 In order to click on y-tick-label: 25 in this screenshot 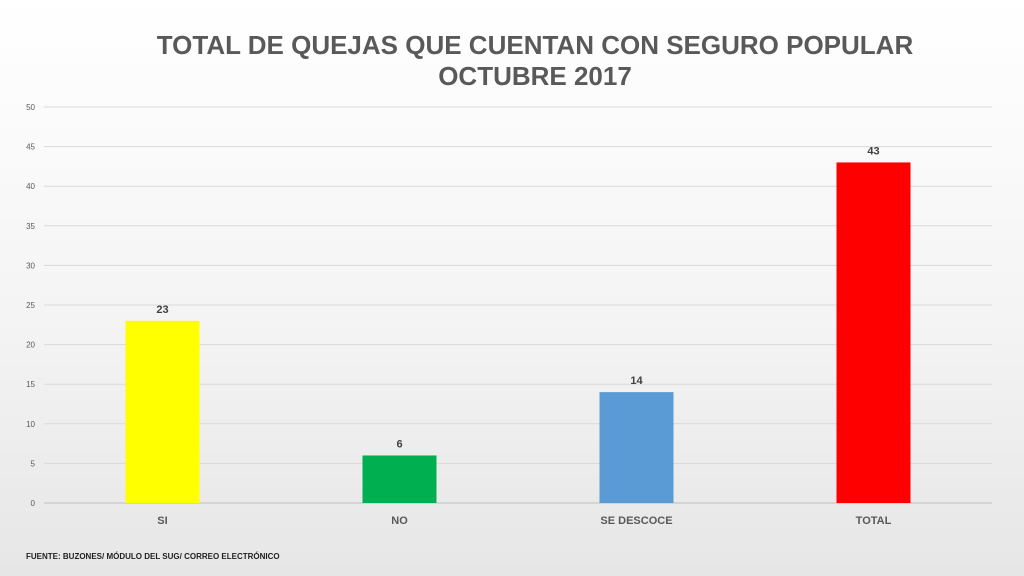, I will do `click(30, 305)`.